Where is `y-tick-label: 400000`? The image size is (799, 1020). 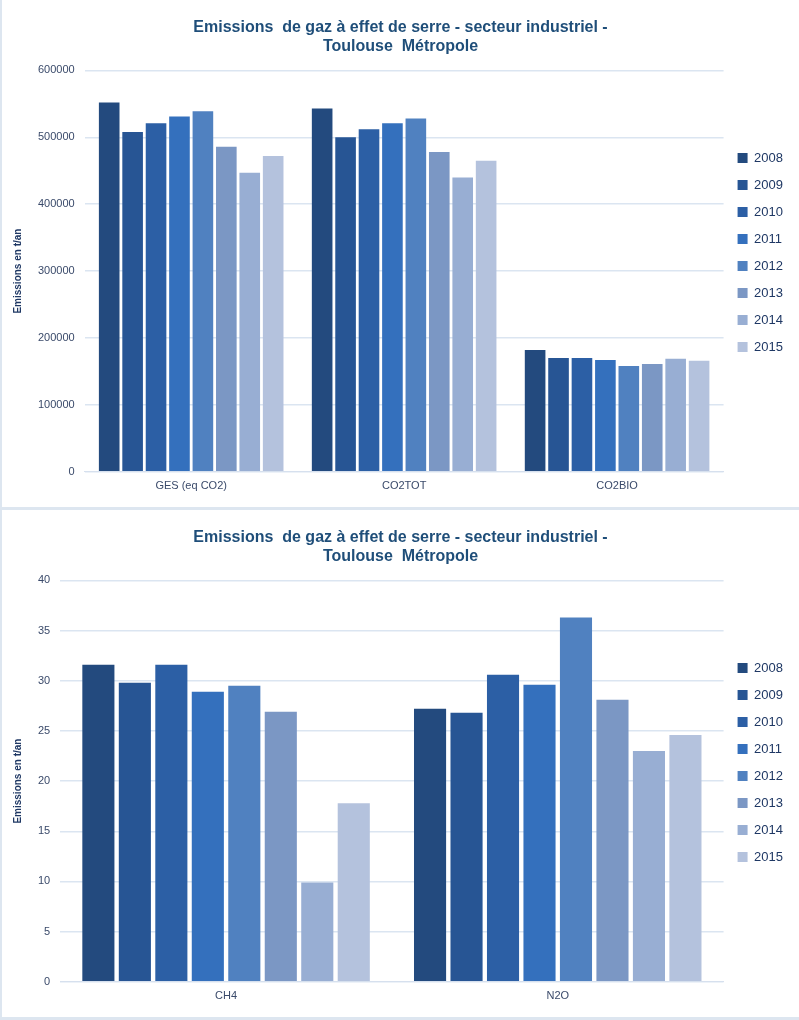 y-tick-label: 400000 is located at coordinates (56, 203).